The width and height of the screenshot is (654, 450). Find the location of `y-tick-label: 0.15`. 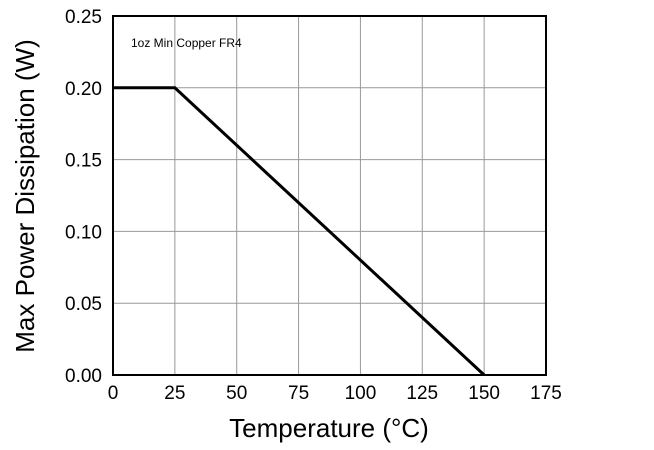

y-tick-label: 0.15 is located at coordinates (83, 161).